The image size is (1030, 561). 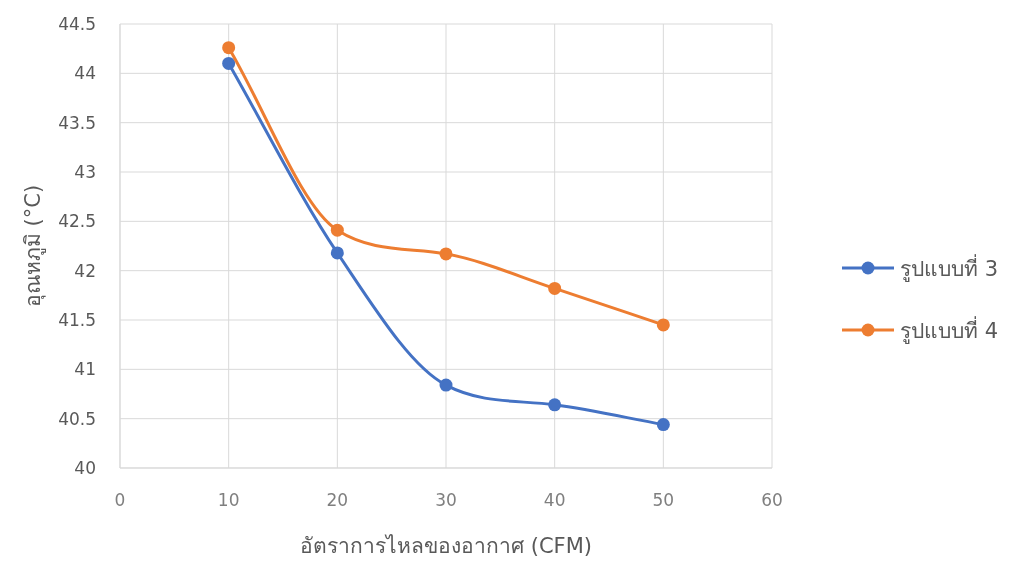 What do you see at coordinates (77, 122) in the screenshot?
I see `y-tick-label: 43.5` at bounding box center [77, 122].